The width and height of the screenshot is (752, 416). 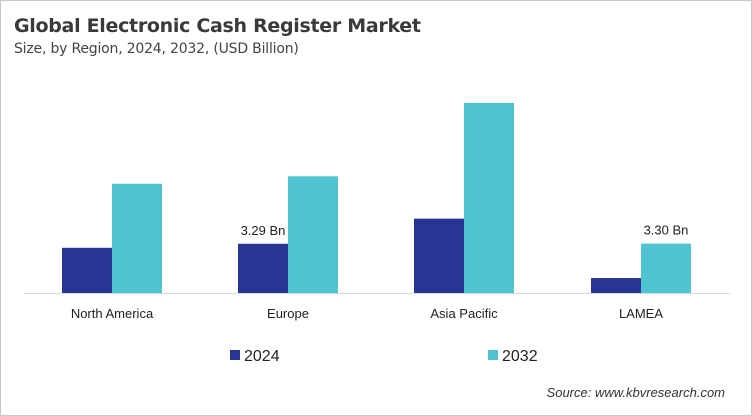 I want to click on legend-label: 2032, so click(x=520, y=356).